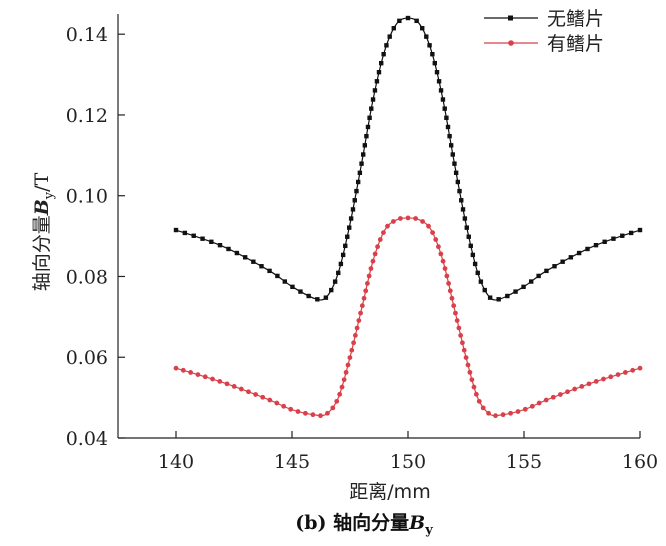 The image size is (666, 546). What do you see at coordinates (87, 439) in the screenshot?
I see `y-tick-label: 0.04` at bounding box center [87, 439].